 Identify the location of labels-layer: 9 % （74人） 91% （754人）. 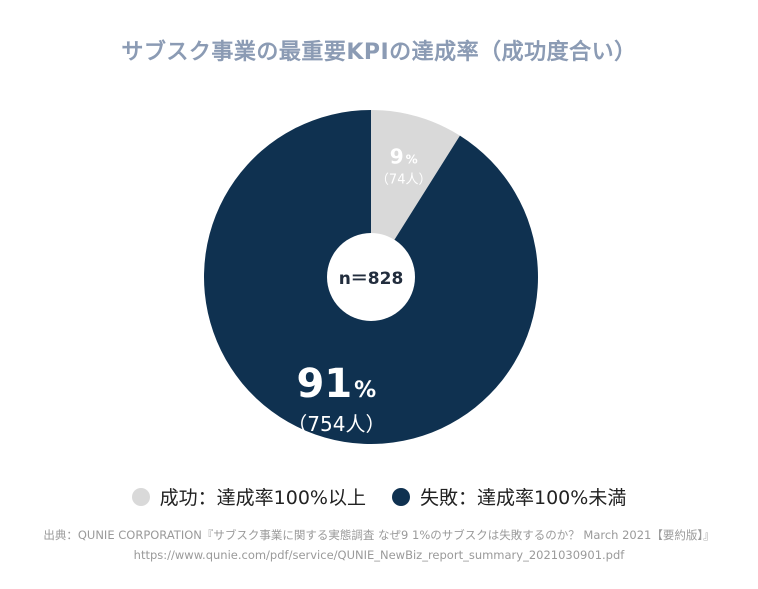
(359, 290).